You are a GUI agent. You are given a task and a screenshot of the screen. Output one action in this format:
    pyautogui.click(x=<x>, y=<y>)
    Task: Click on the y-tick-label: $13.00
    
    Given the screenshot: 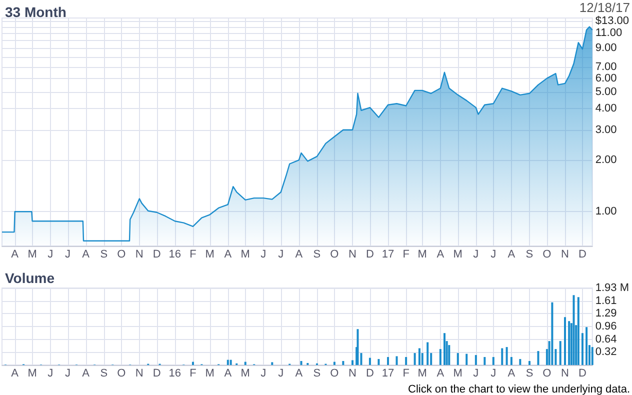 What is the action you would take?
    pyautogui.click(x=612, y=20)
    